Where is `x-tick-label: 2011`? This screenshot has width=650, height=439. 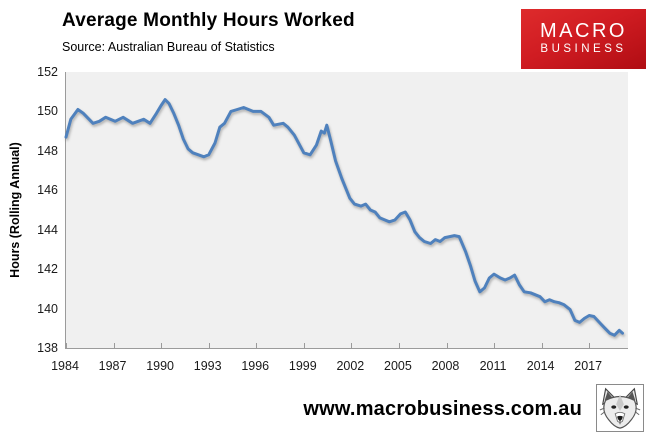
x-tick-label: 2011 is located at coordinates (493, 366).